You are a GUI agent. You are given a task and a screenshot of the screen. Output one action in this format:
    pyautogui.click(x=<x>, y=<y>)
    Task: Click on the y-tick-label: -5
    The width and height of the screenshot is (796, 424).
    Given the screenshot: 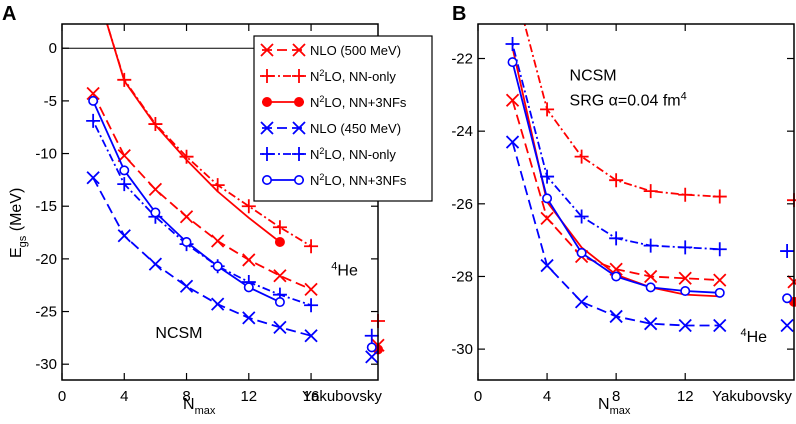 What is the action you would take?
    pyautogui.click(x=50, y=101)
    